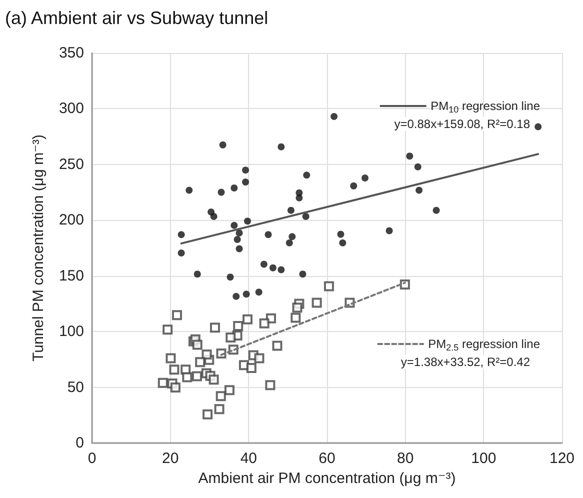 The width and height of the screenshot is (583, 498). I want to click on x-tick-label: 80, so click(405, 458).